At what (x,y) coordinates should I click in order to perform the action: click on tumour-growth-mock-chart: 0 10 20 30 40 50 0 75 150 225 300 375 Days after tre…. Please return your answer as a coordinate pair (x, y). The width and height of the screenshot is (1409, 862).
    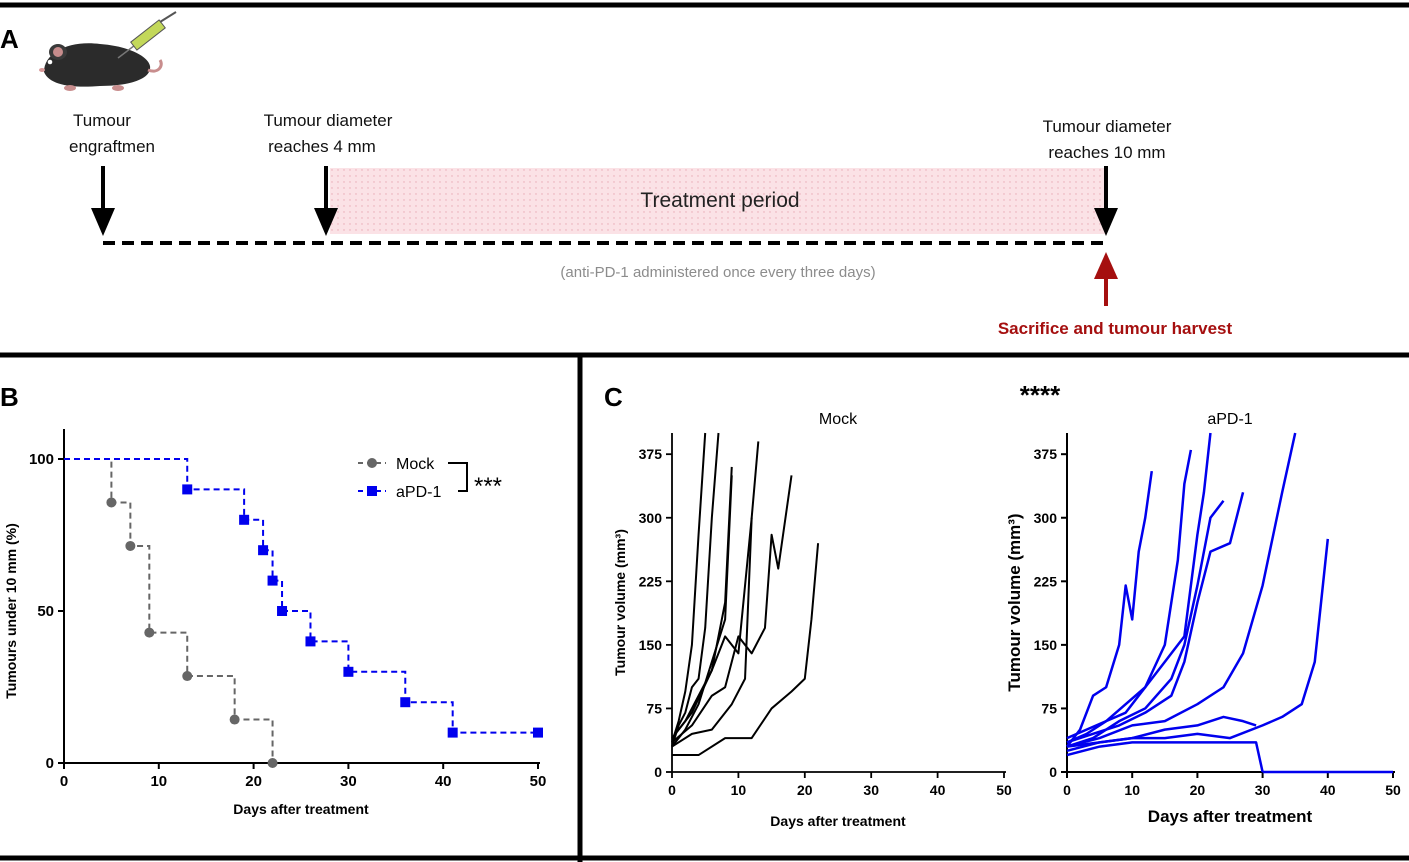
    Looking at the image, I should click on (812, 620).